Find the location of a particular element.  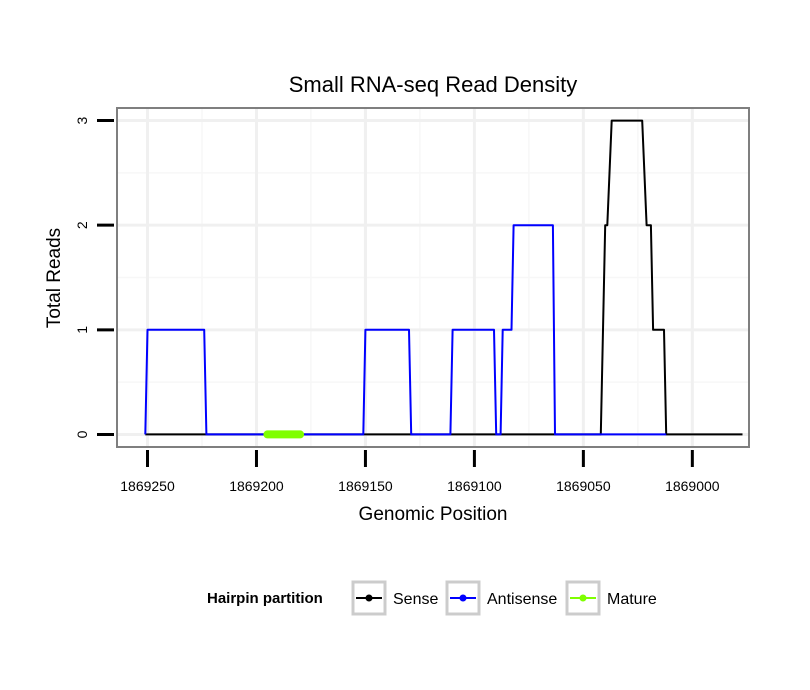

y-tick-label: 2 is located at coordinates (82, 225).